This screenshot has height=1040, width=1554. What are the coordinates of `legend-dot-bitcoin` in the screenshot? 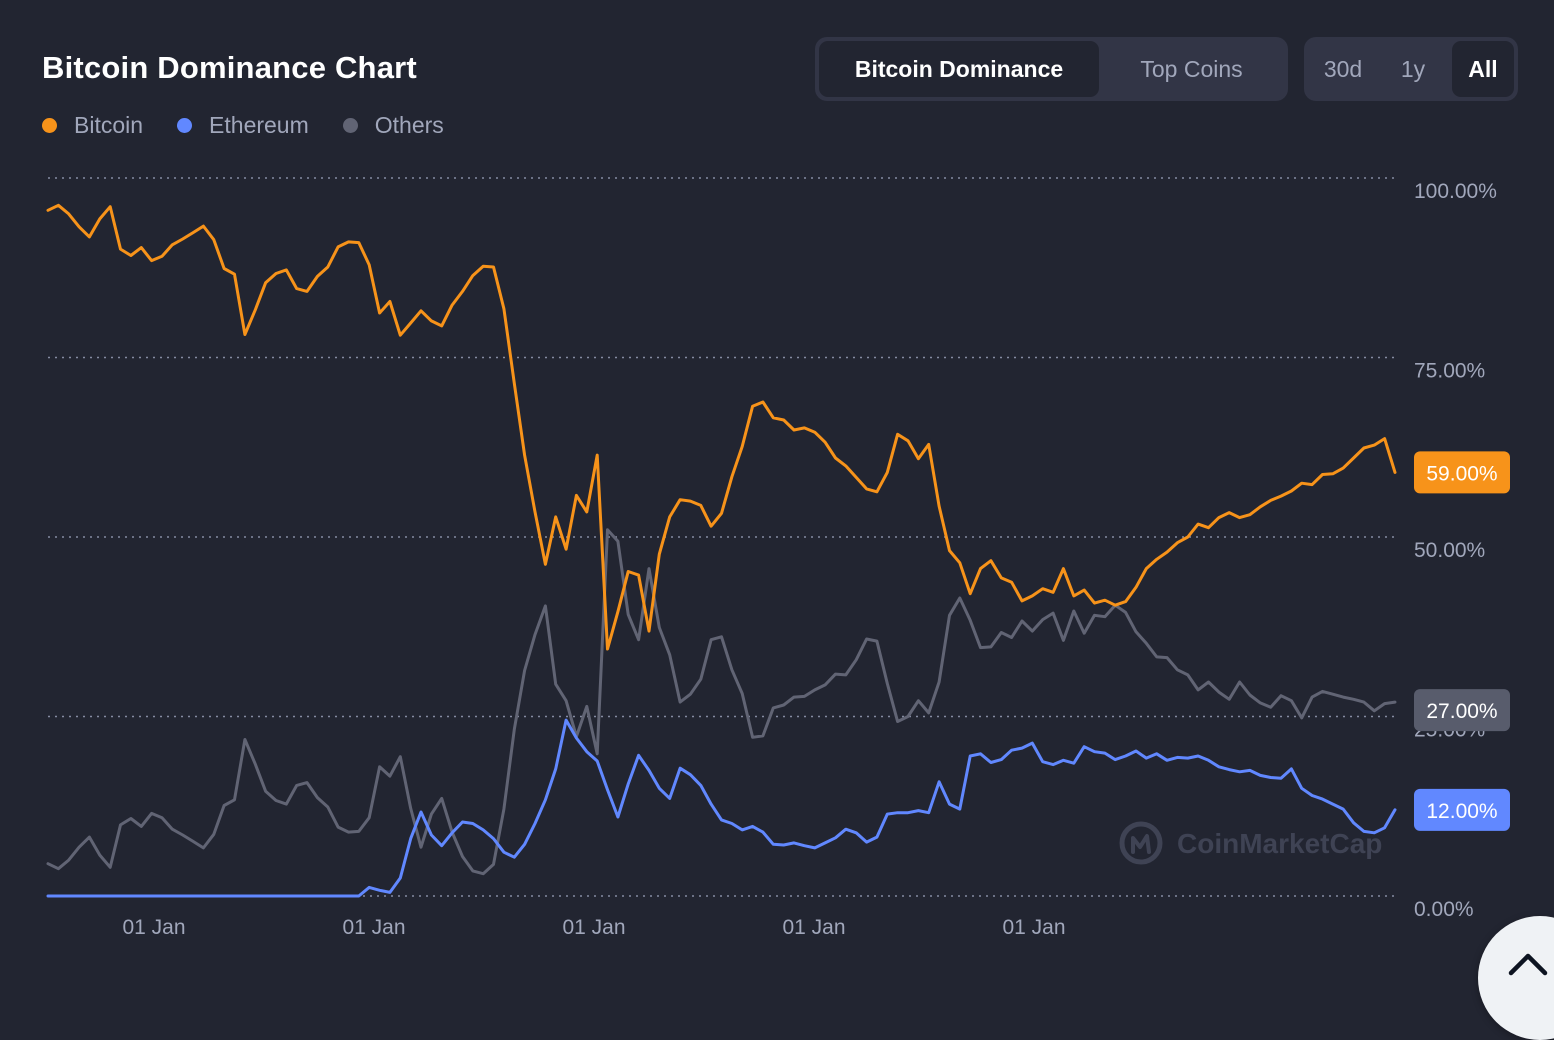 It's located at (49, 125).